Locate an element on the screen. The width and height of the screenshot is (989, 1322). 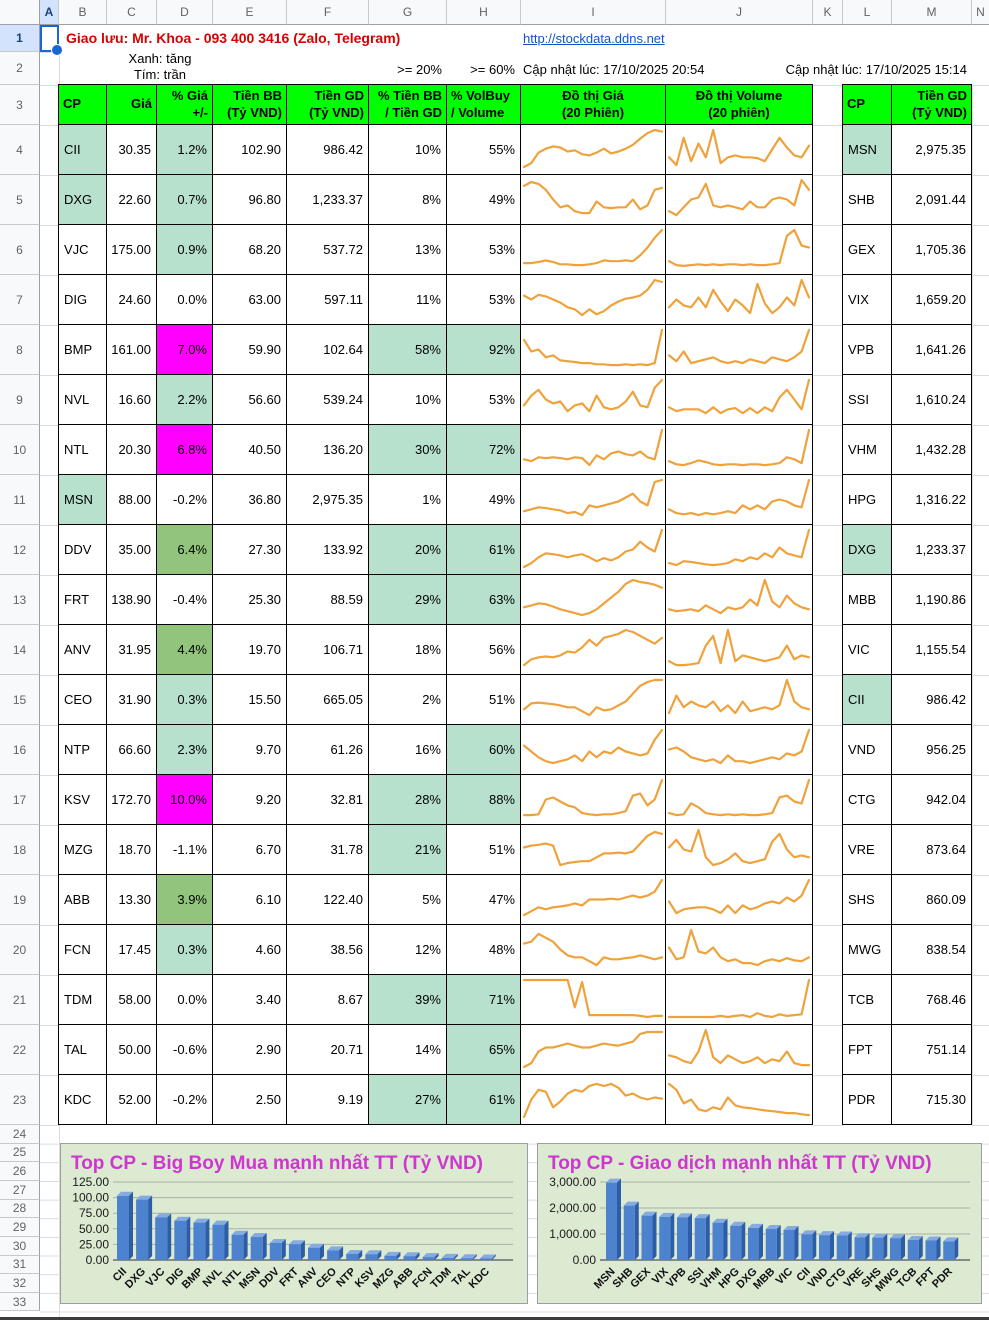
cell-right-cp-DXG: DXG is located at coordinates (867, 550).